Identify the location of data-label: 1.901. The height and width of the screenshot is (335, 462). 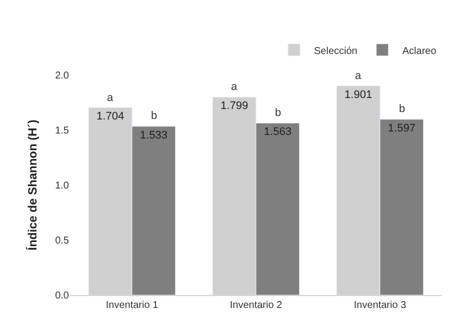
(358, 94).